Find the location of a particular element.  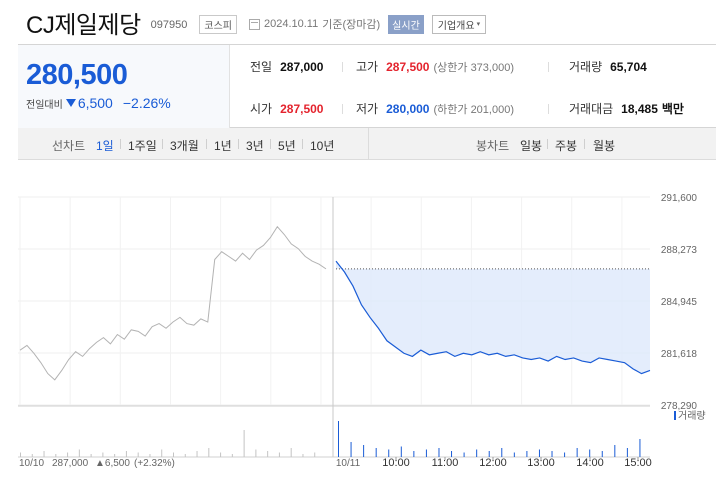

y-tick-label: 291,600 is located at coordinates (679, 198).